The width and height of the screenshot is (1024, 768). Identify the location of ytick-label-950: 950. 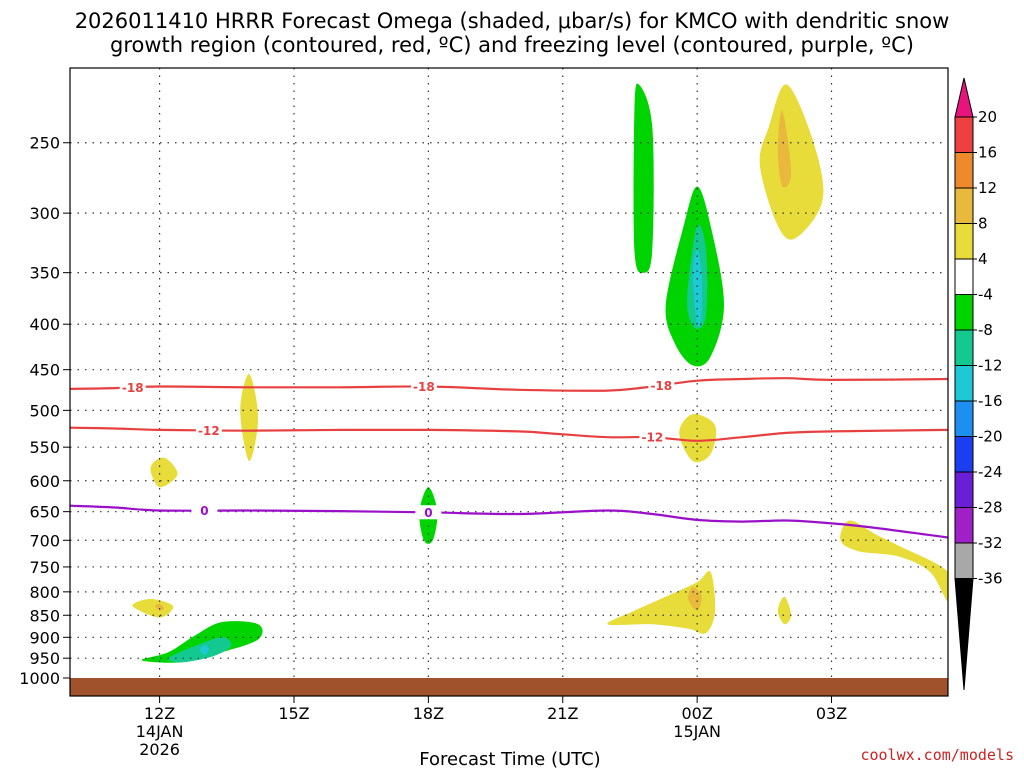
(44, 658).